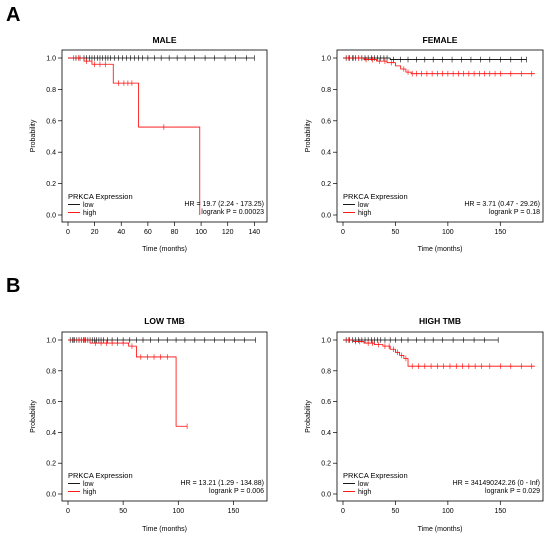 This screenshot has height=537, width=550. Describe the element at coordinates (121, 232) in the screenshot. I see `x-tick-label: 40` at that location.